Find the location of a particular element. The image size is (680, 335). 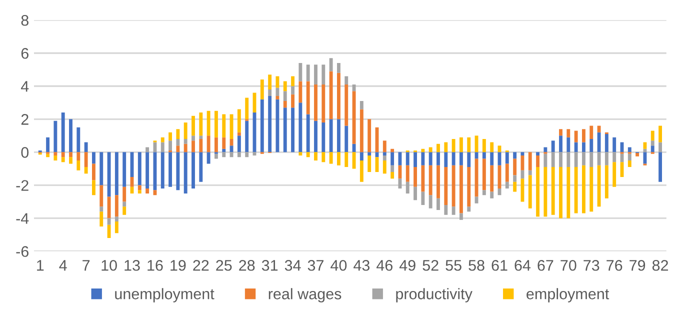

legend-label: productivity is located at coordinates (434, 295).